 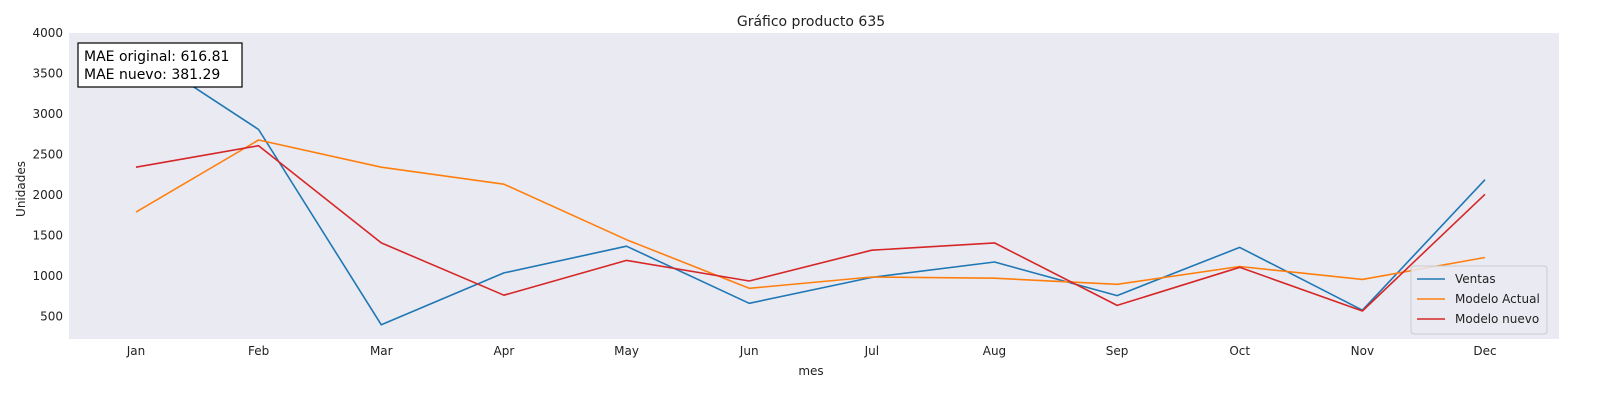 What do you see at coordinates (1239, 351) in the screenshot?
I see `x-tick-label: Oct` at bounding box center [1239, 351].